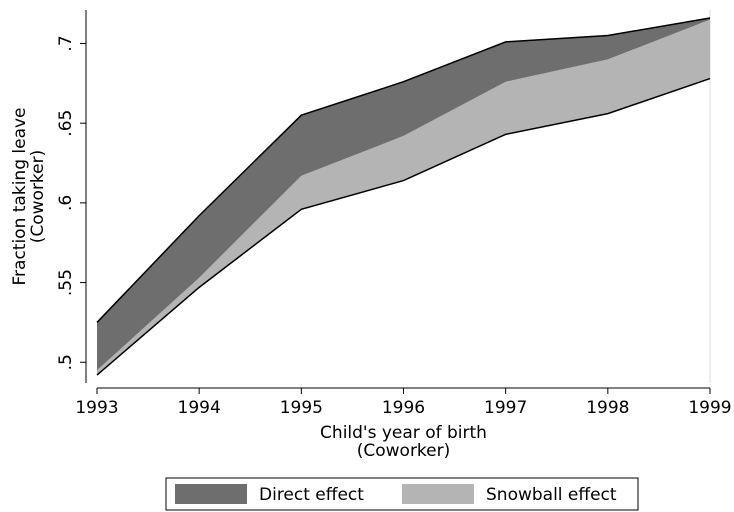 This screenshot has height=512, width=734. What do you see at coordinates (311, 495) in the screenshot?
I see `legend-label: Direct effect` at bounding box center [311, 495].